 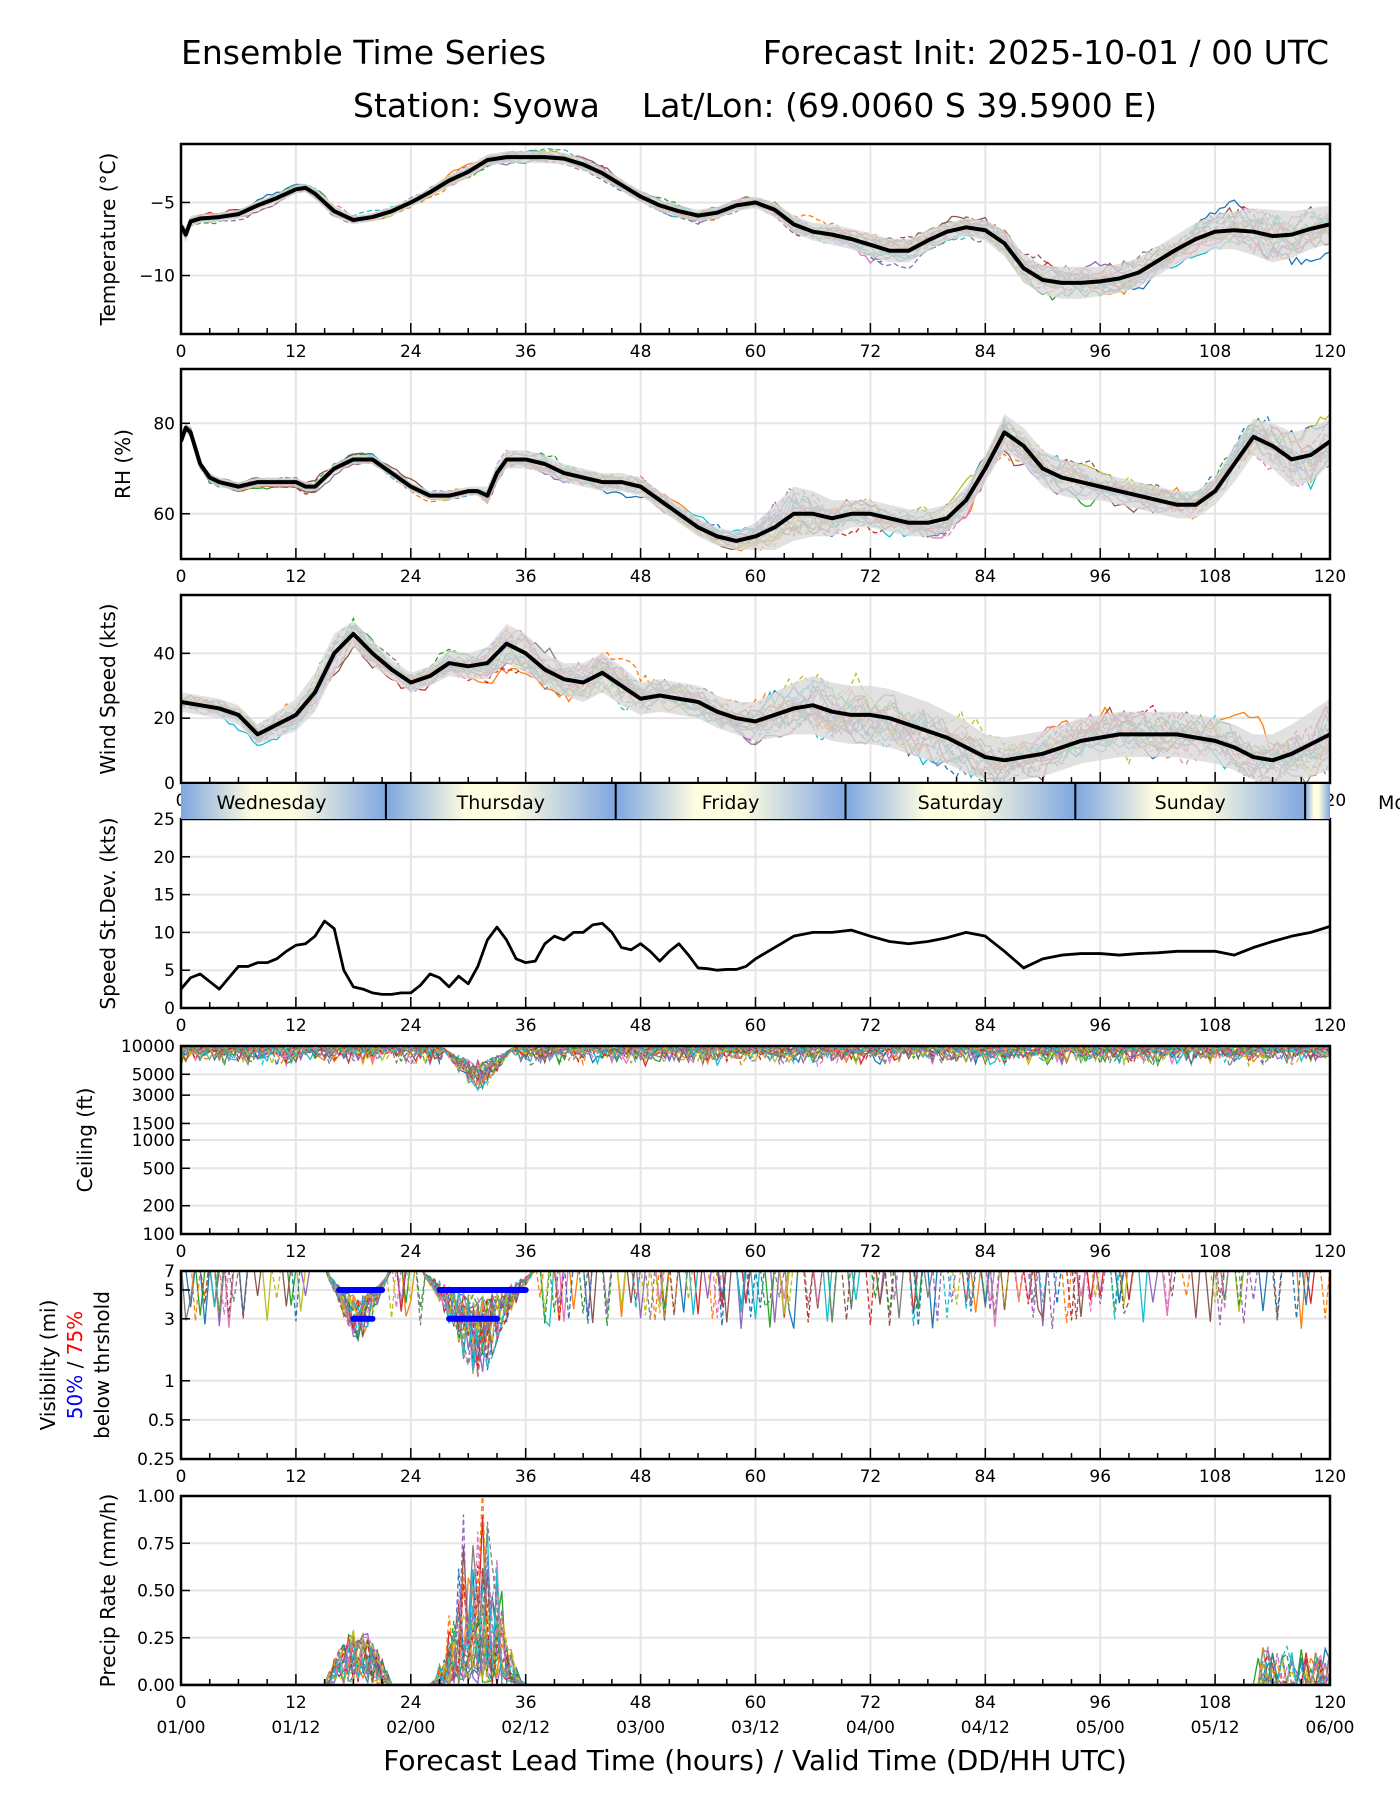 What do you see at coordinates (108, 1591) in the screenshot?
I see `y-axis-label: Precip Rate (mm/h)` at bounding box center [108, 1591].